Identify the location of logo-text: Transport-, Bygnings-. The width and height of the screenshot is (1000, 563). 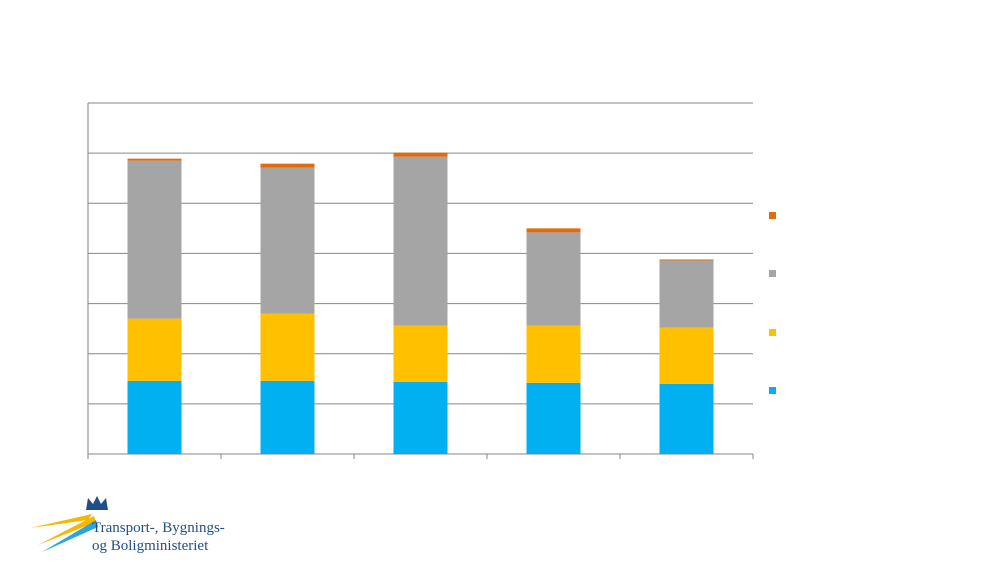
(158, 528).